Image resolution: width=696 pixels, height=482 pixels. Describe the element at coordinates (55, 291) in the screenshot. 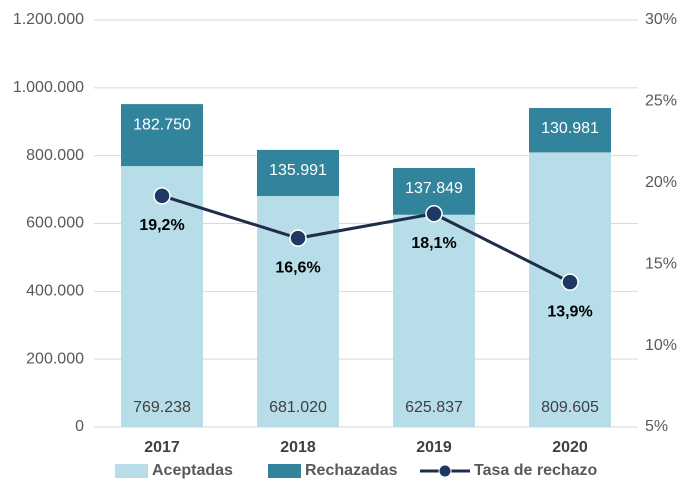

I see `y-tick-label: 400.000` at that location.